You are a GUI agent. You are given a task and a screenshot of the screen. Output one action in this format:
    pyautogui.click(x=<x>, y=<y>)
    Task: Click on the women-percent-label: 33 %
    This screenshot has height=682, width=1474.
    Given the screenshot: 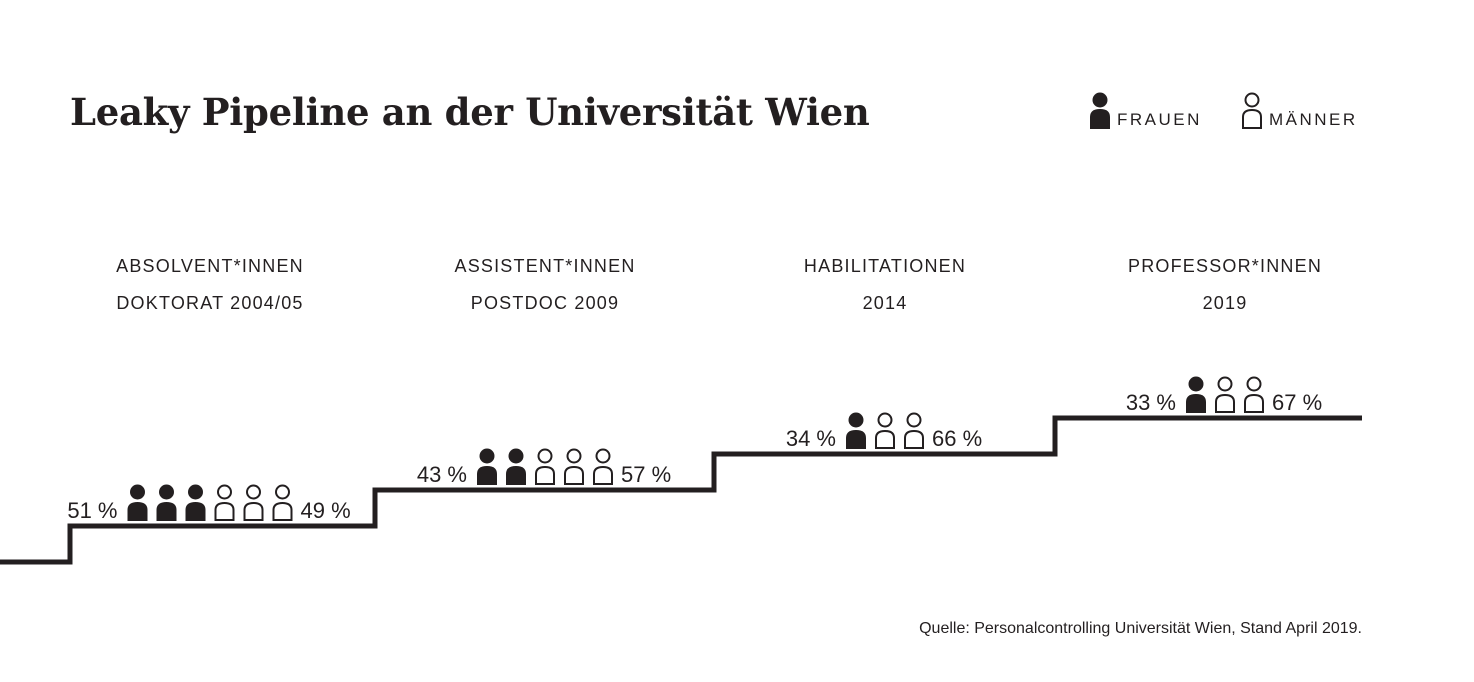 What is the action you would take?
    pyautogui.click(x=1151, y=402)
    